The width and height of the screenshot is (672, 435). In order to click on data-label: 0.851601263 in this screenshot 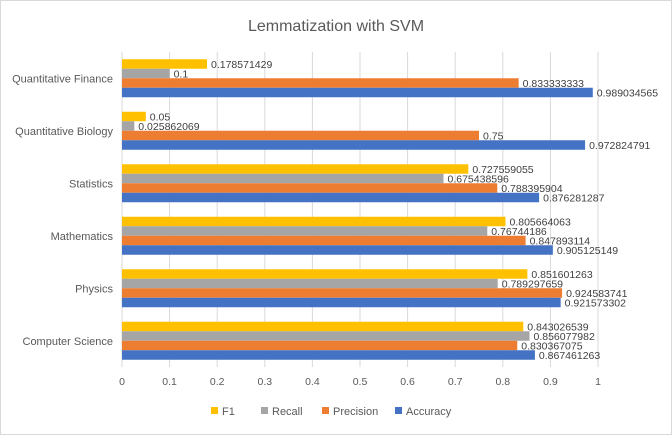, I will do `click(561, 275)`.